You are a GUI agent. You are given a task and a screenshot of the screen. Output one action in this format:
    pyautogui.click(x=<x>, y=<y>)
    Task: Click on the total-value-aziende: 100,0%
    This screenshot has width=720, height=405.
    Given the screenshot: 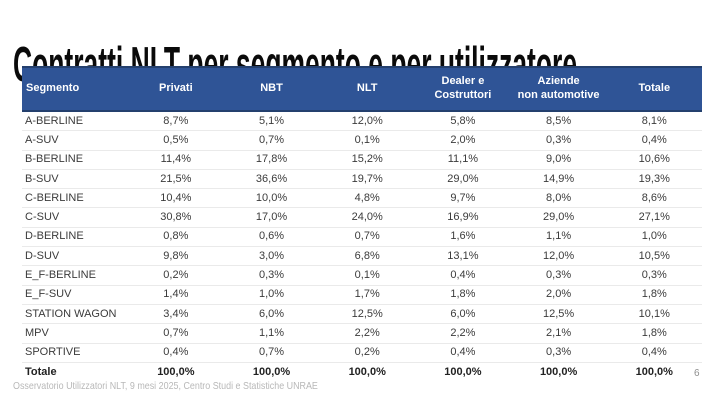 What is the action you would take?
    pyautogui.click(x=558, y=371)
    